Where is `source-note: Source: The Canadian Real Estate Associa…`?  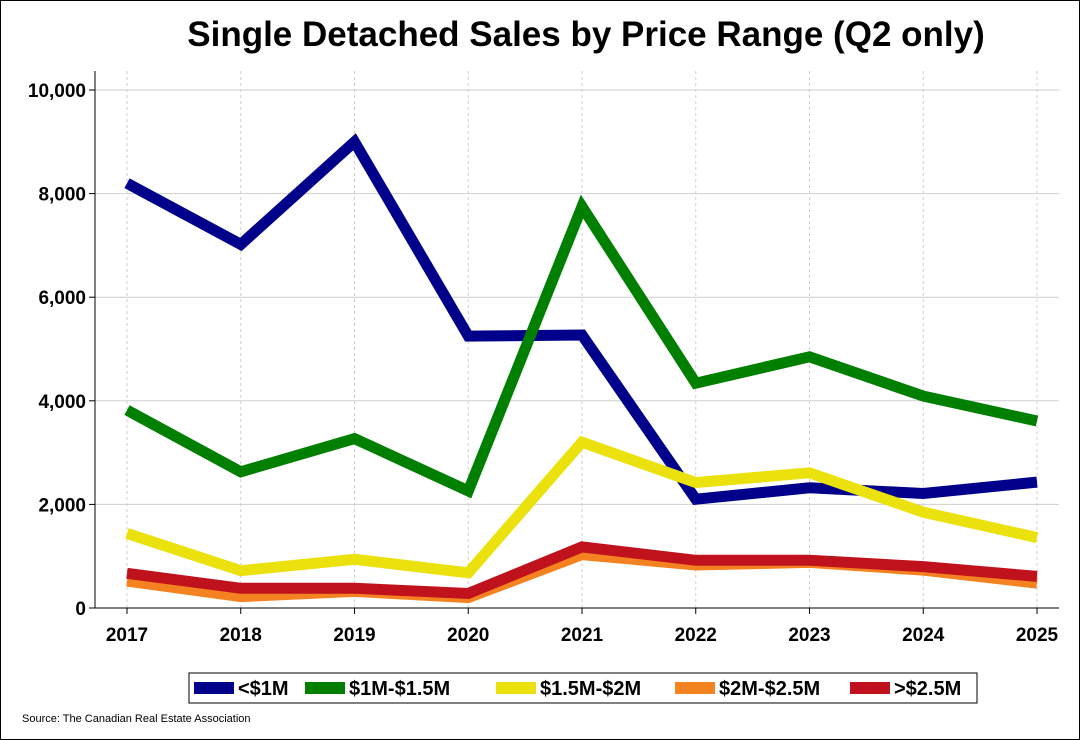
source-note: Source: The Canadian Real Estate Associa… is located at coordinates (136, 719).